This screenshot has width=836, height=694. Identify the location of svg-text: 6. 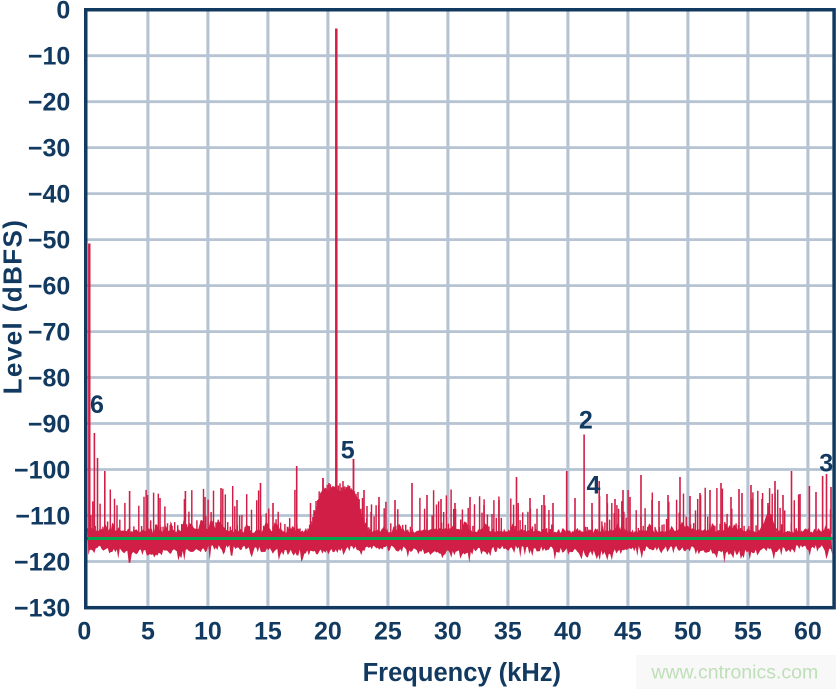
(97, 405).